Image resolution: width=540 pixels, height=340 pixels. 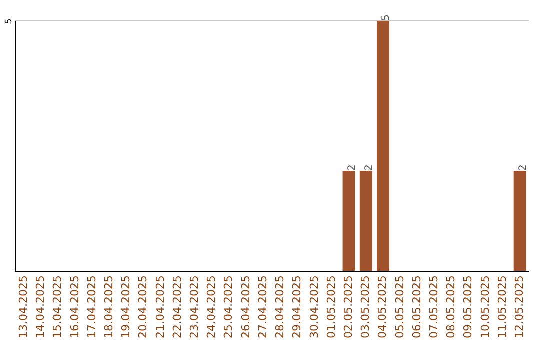 I want to click on x-tick-label: 17.04.2025, so click(x=91, y=307).